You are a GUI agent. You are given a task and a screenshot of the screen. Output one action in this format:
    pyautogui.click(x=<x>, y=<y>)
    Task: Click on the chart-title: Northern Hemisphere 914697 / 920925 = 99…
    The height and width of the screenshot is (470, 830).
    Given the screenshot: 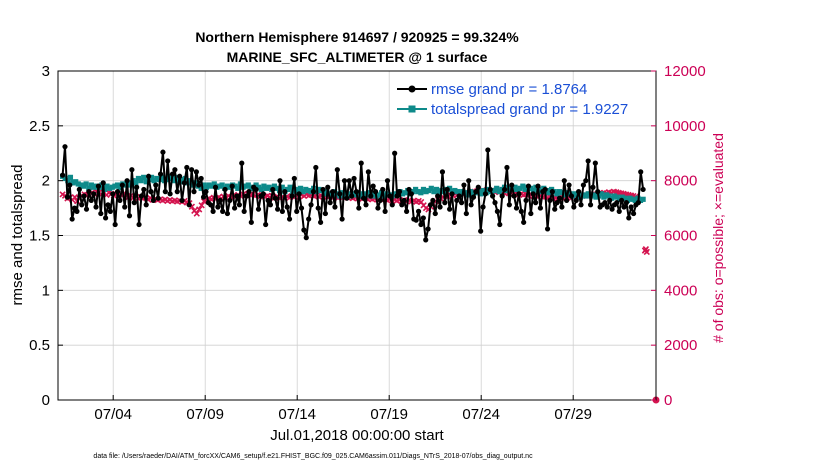 What is the action you would take?
    pyautogui.click(x=357, y=37)
    